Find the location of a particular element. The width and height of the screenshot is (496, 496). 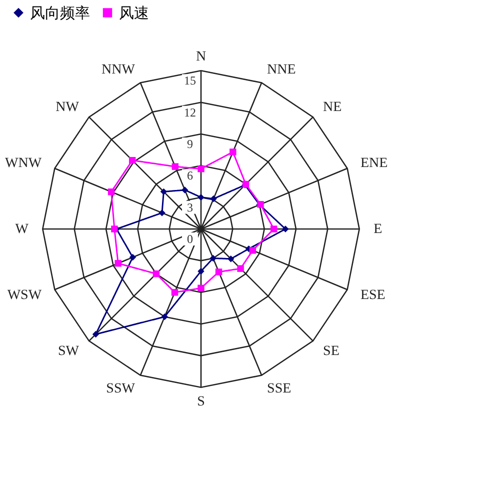

y-tick-label: 0 is located at coordinates (190, 239).